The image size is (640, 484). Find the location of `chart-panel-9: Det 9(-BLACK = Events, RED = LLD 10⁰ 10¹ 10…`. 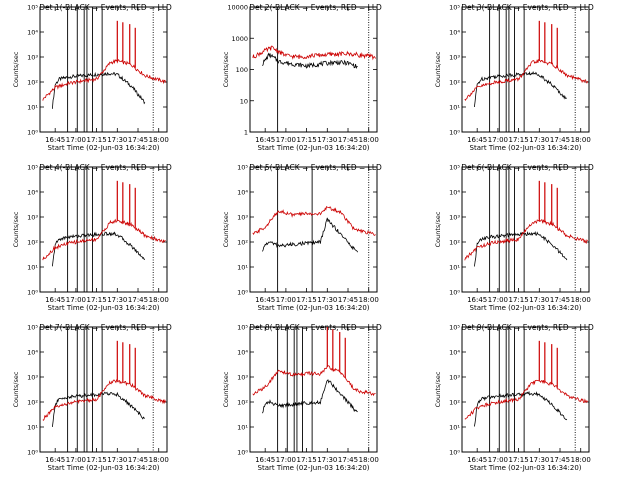

chart-panel-9: Det 9(-BLACK = Events, RED = LLD 10⁰ 10¹ 10… is located at coordinates (514, 397).